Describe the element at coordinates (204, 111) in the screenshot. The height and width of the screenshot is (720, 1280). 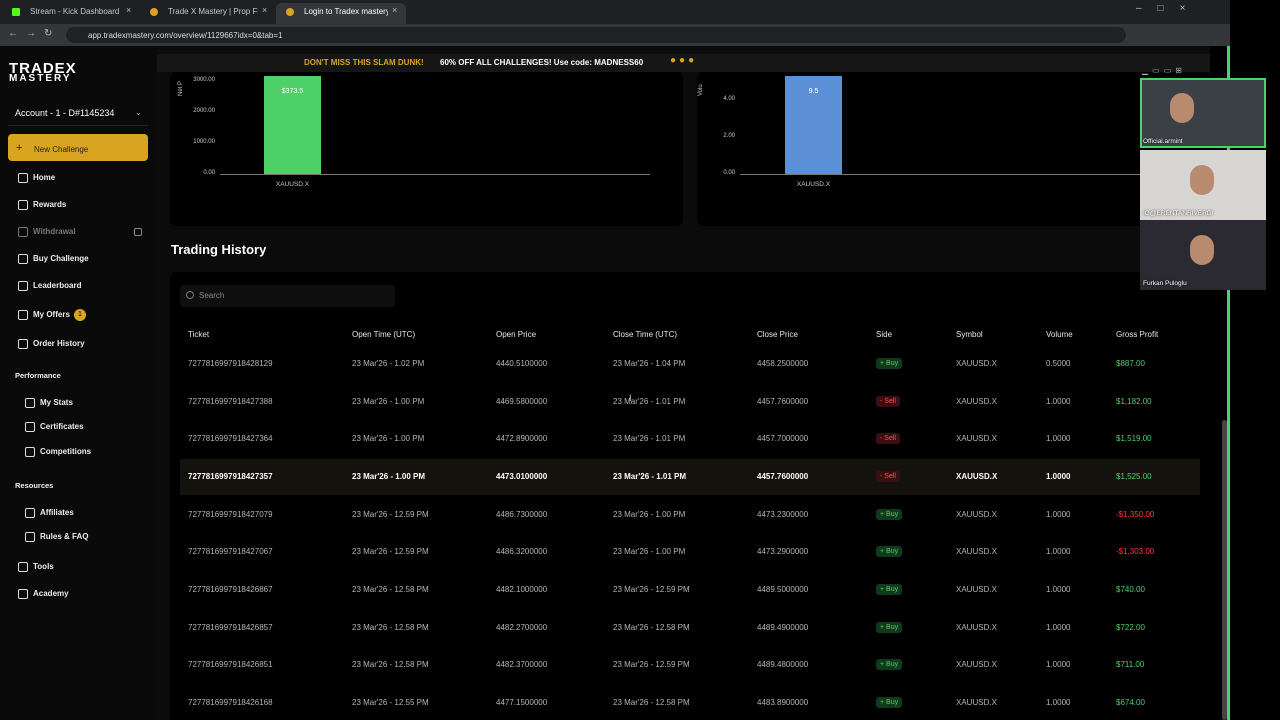
I see `y-tick-label: 2000.00` at that location.